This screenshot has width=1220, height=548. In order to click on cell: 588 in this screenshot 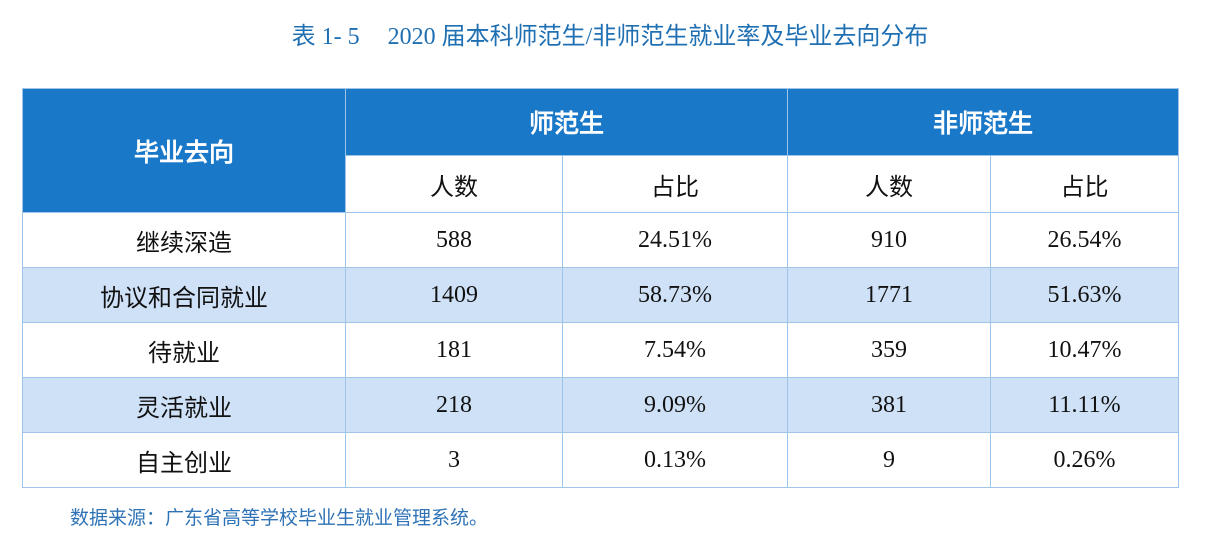, I will do `click(454, 240)`.